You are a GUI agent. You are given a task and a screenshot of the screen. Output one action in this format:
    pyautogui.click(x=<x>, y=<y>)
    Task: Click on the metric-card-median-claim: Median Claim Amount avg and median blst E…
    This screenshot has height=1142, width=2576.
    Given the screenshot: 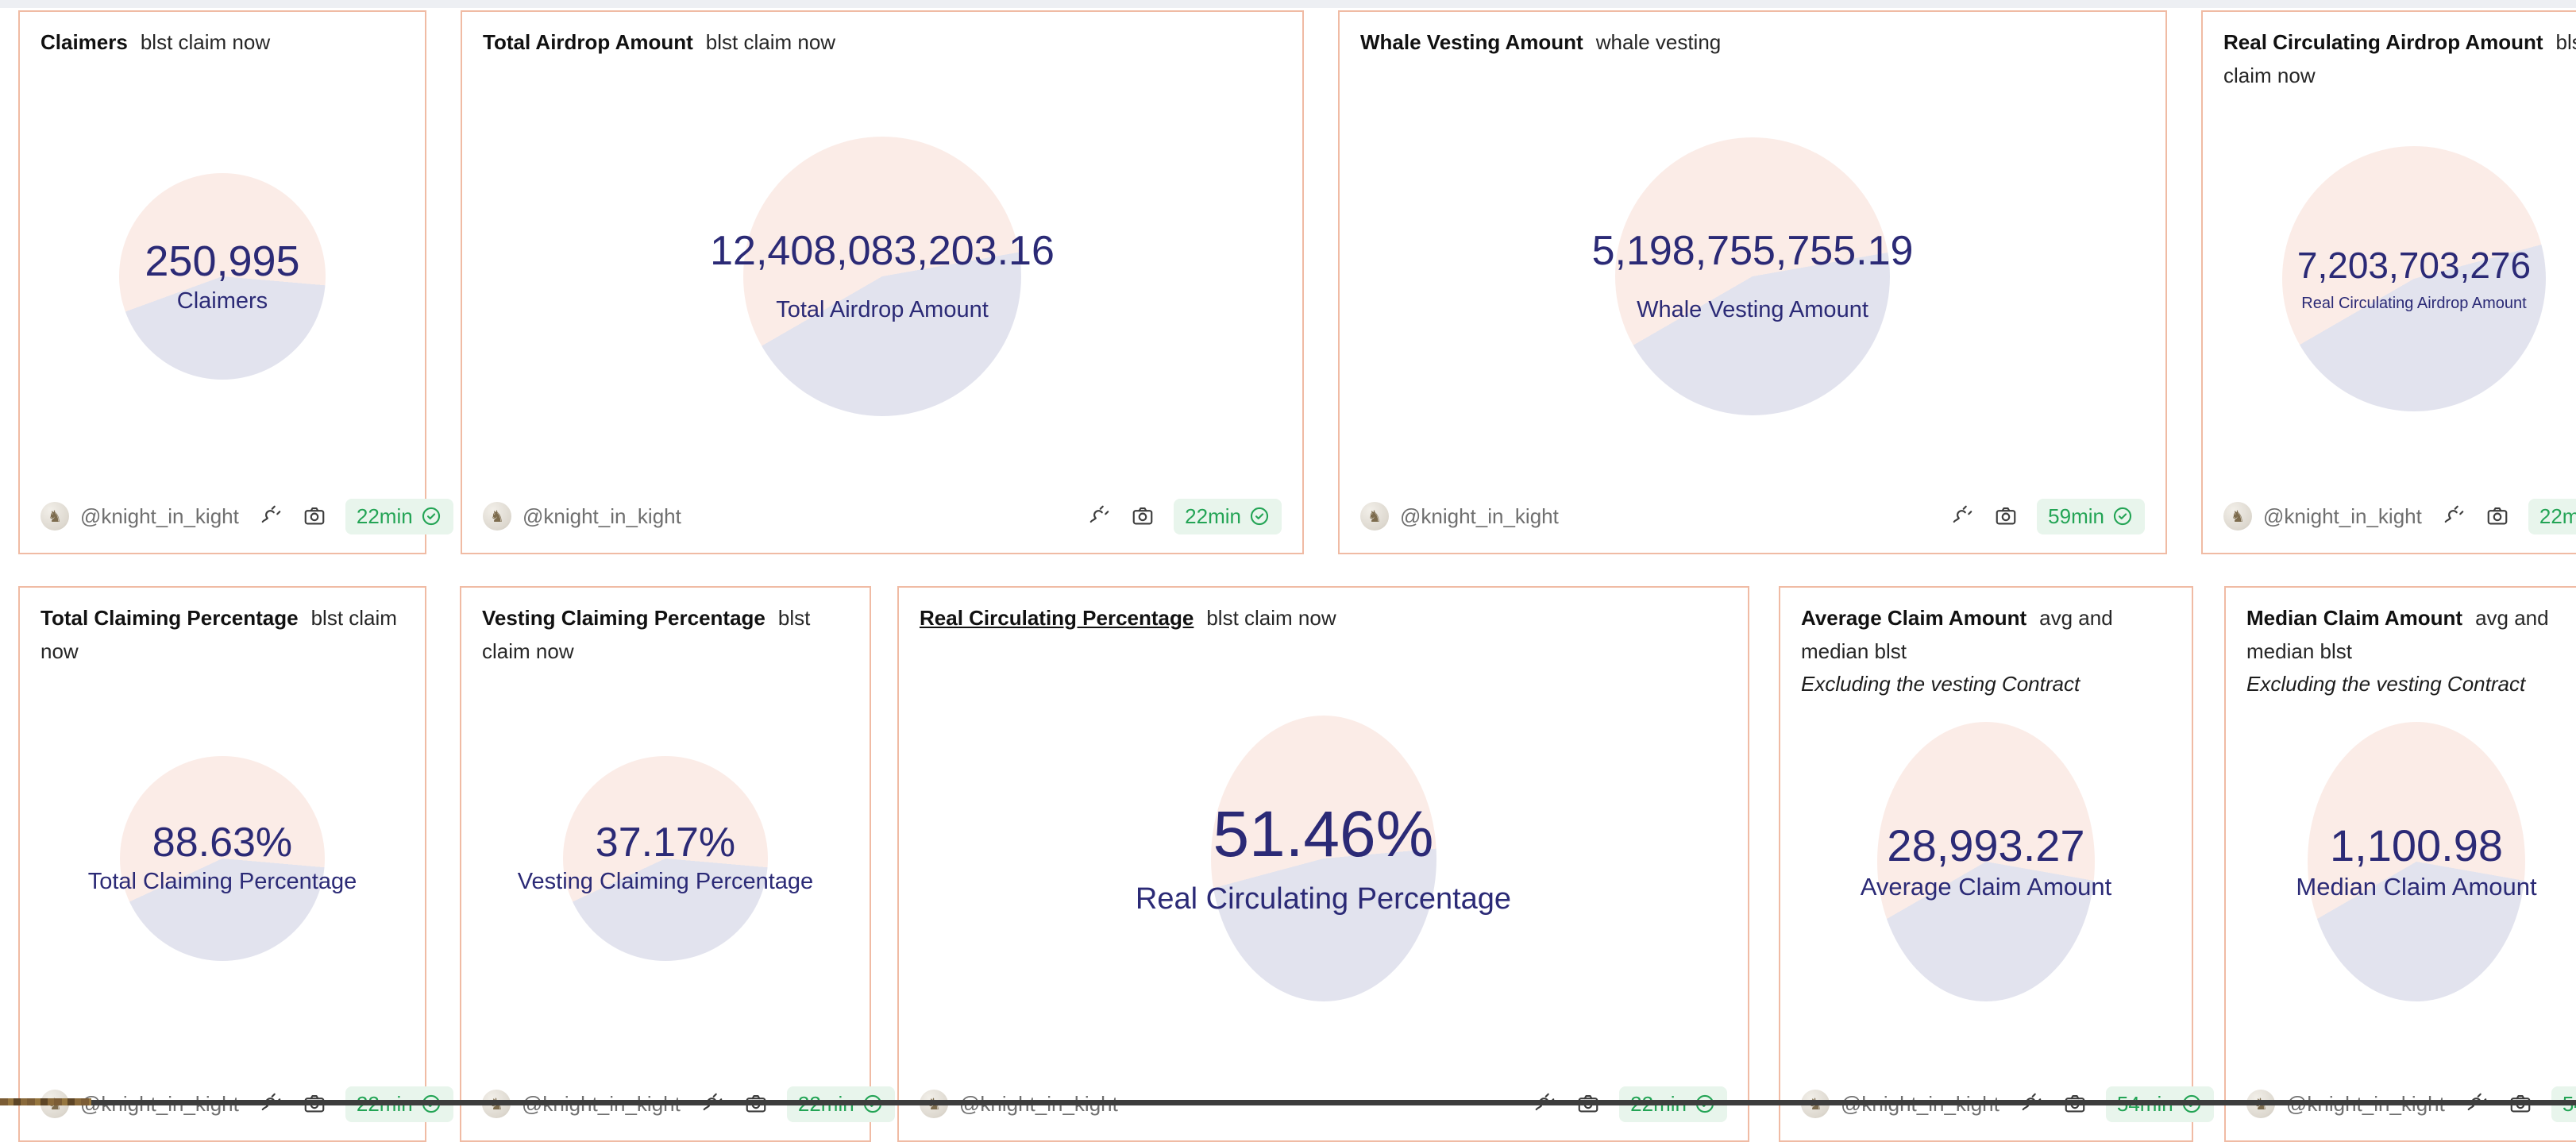 What is the action you would take?
    pyautogui.click(x=2400, y=864)
    